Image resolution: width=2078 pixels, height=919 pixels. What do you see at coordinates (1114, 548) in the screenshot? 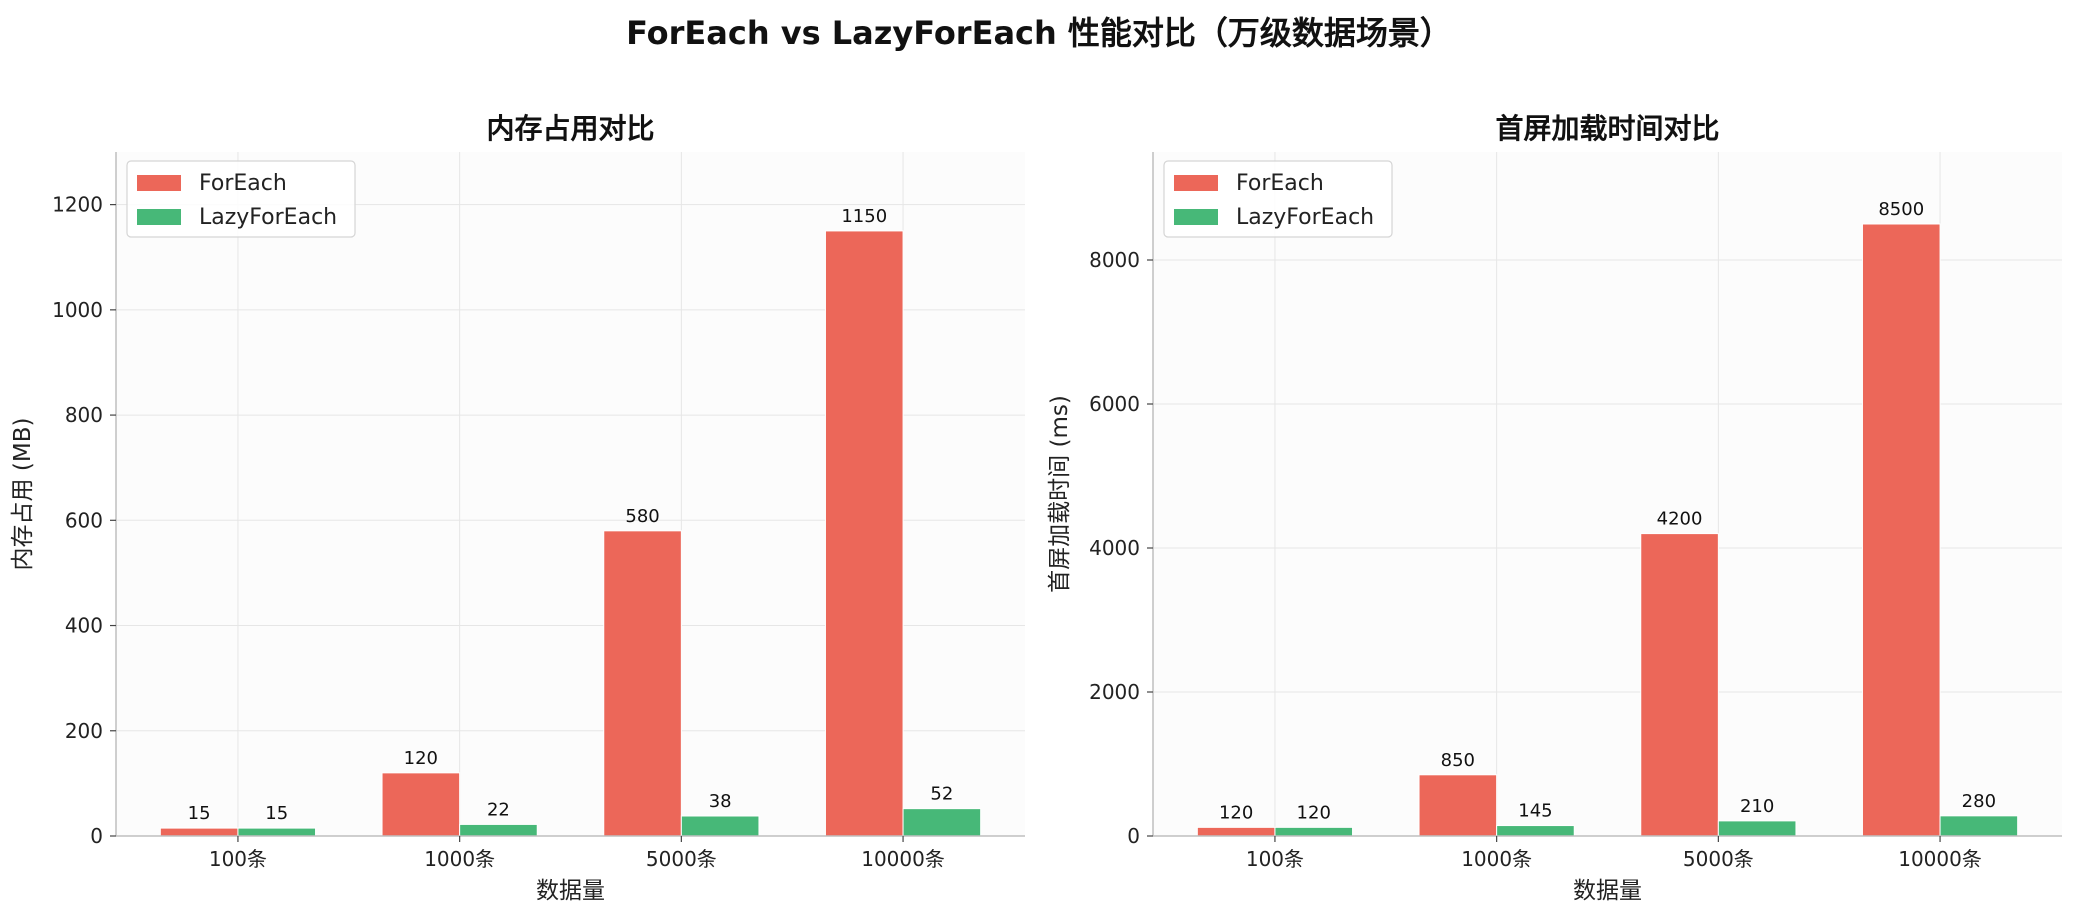
I see `y-tick-label: 4000` at bounding box center [1114, 548].